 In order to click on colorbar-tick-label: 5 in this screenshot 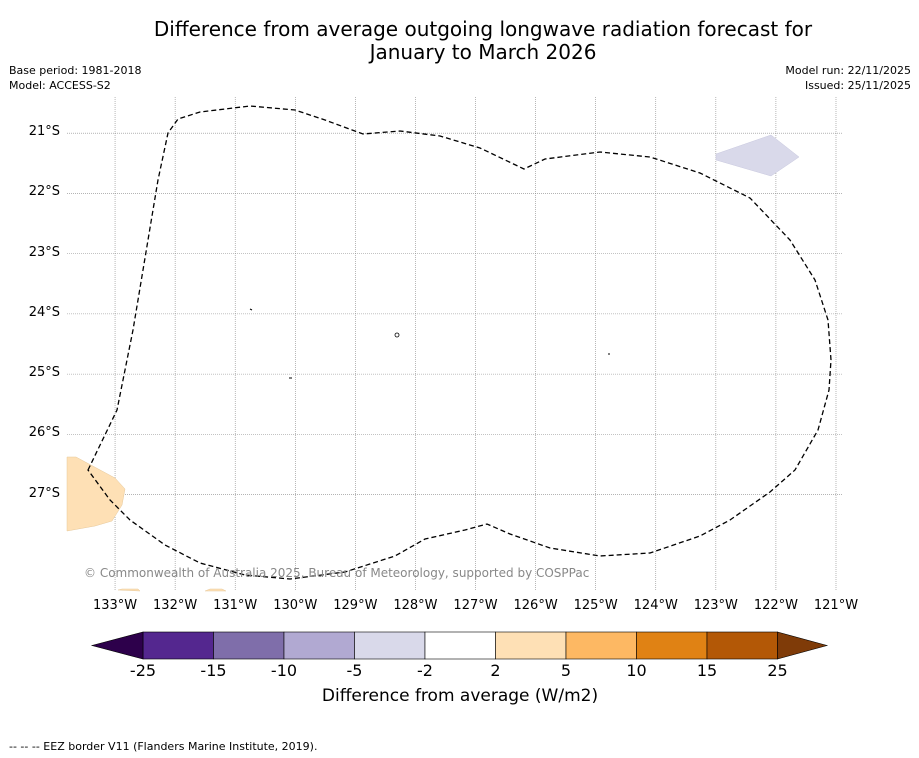, I will do `click(566, 670)`.